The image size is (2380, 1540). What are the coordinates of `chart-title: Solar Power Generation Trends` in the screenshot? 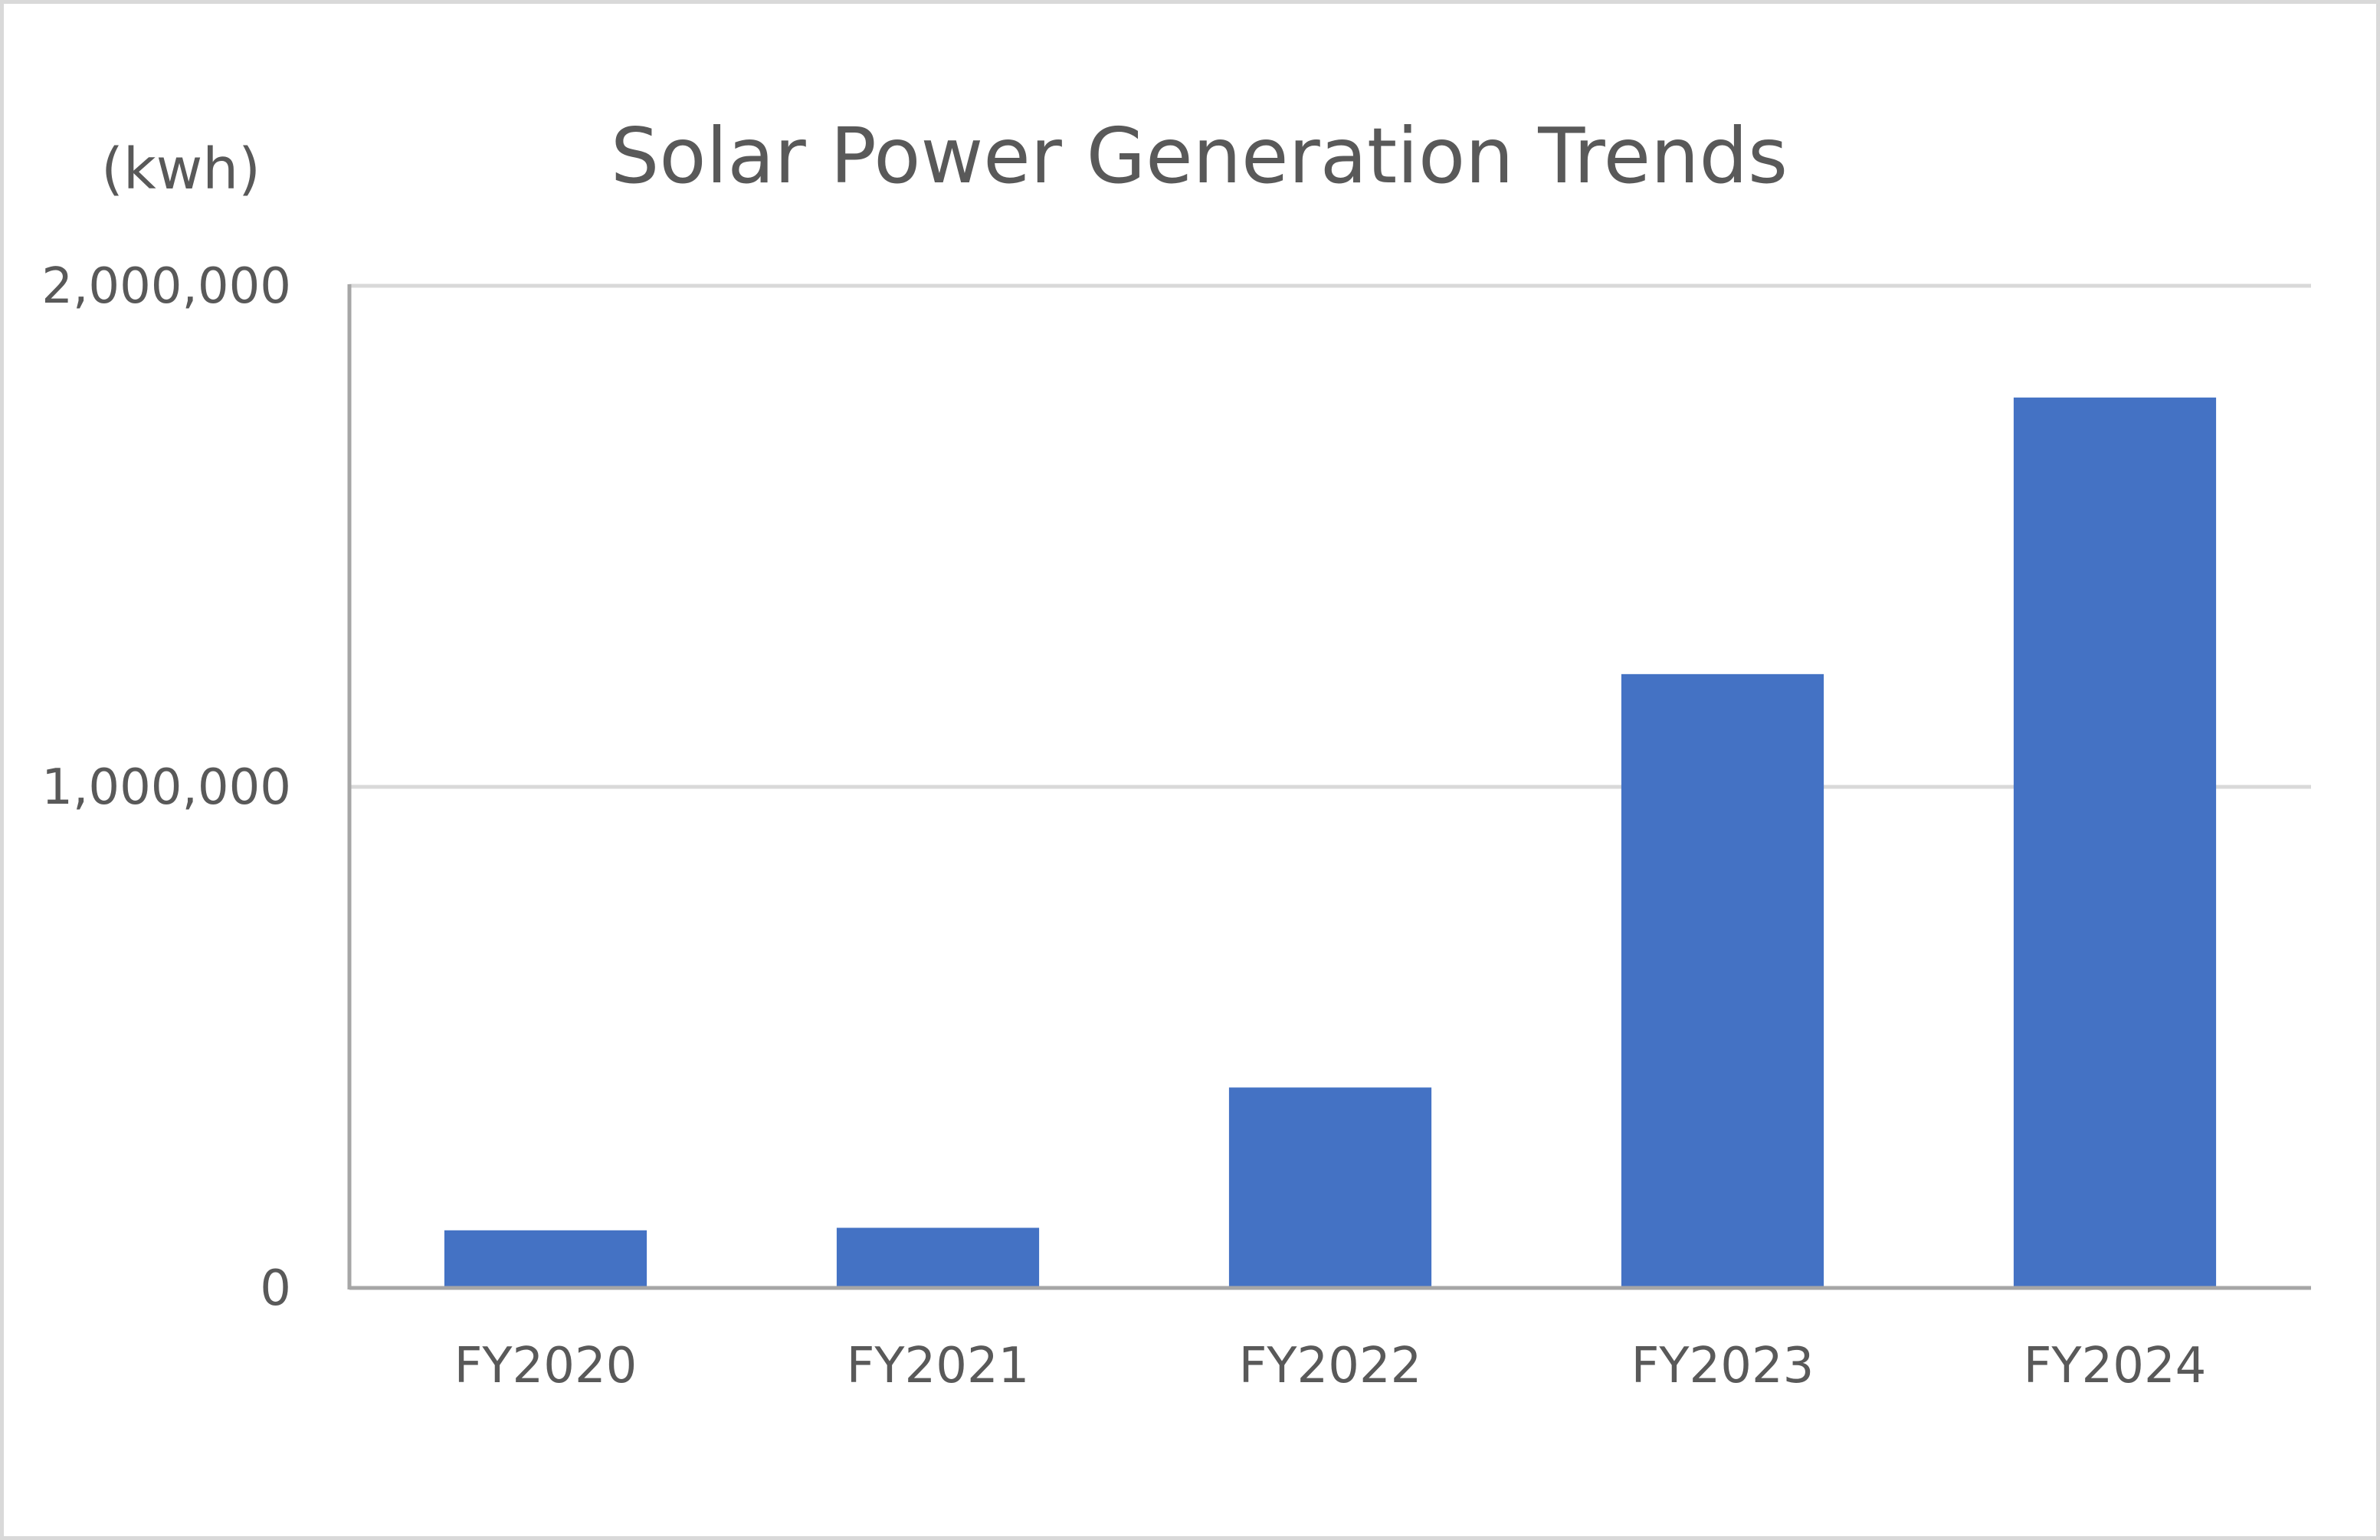 It's located at (1199, 156).